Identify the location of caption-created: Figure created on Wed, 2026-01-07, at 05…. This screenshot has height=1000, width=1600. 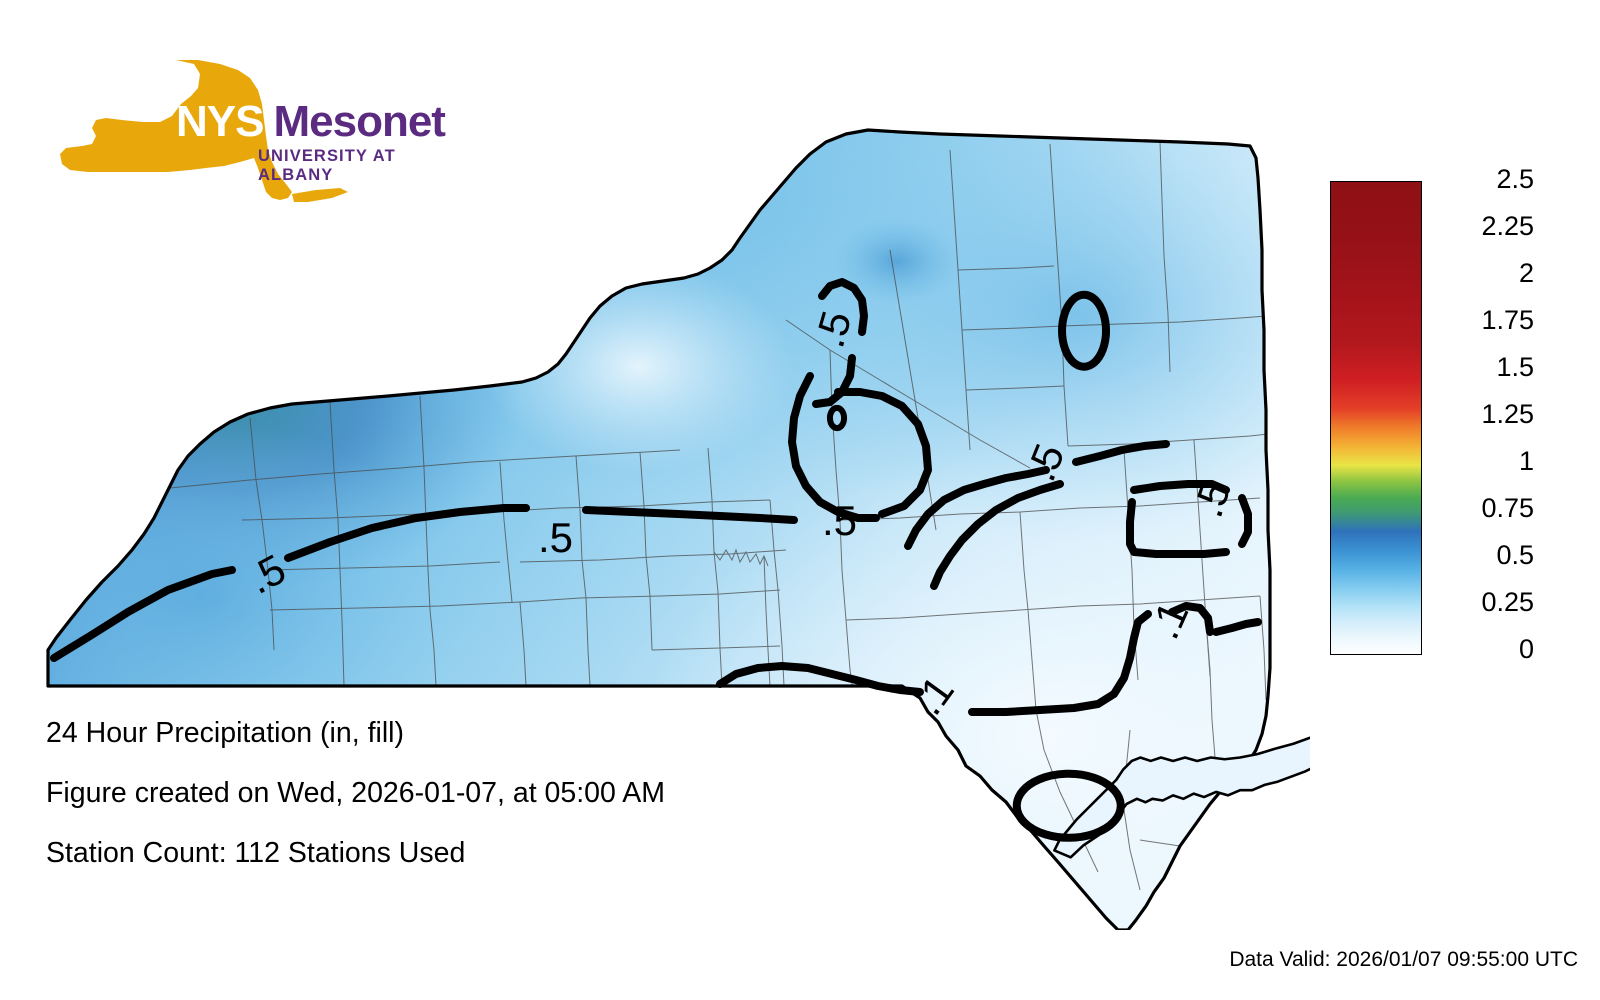
(355, 793).